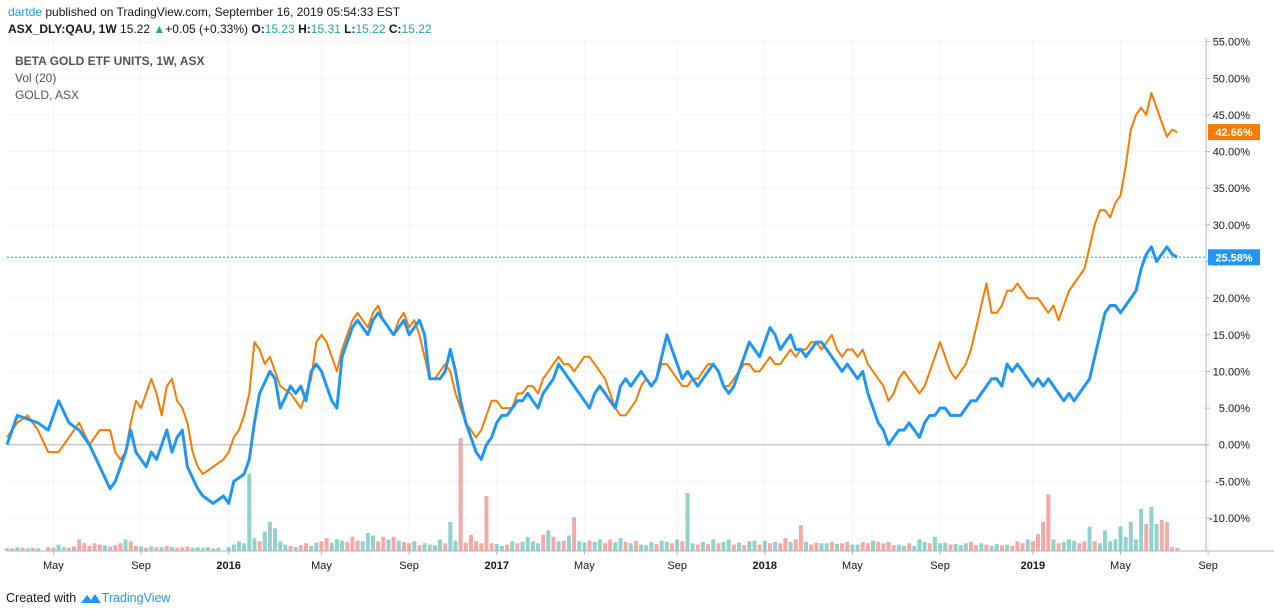  What do you see at coordinates (136, 598) in the screenshot?
I see `tradingview-brand-link: TradingView` at bounding box center [136, 598].